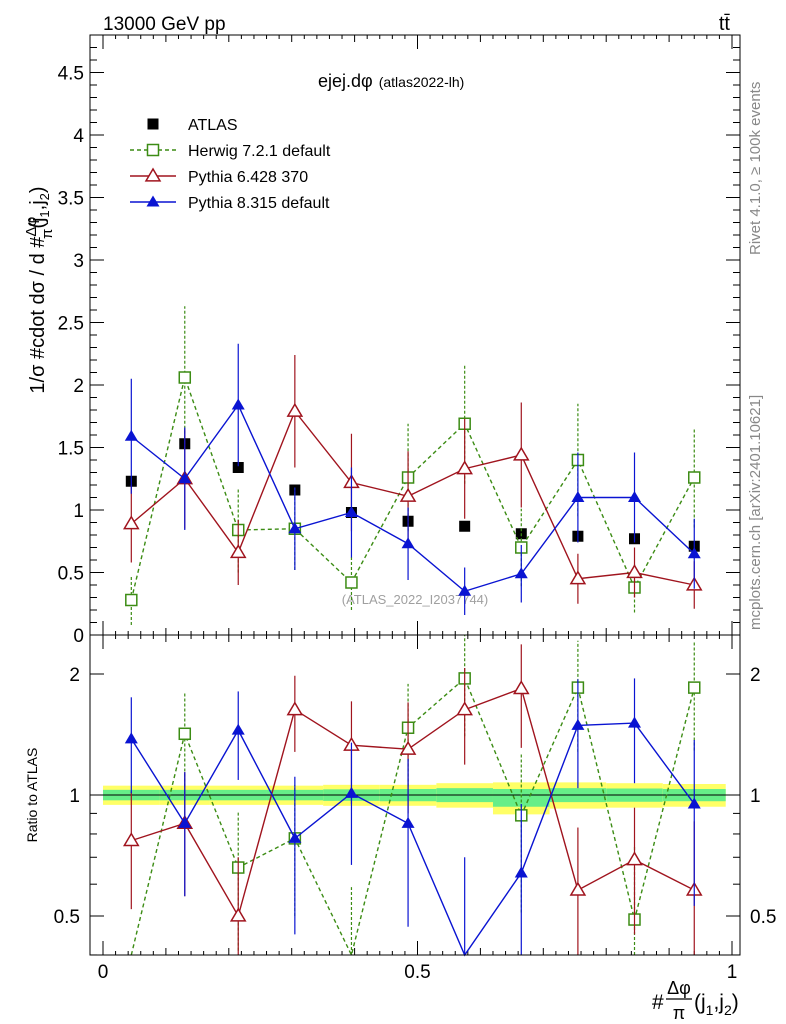 Image resolution: width=786 pixels, height=1024 pixels. Describe the element at coordinates (658, 1002) in the screenshot. I see `x-axis-label-hash: #` at that location.